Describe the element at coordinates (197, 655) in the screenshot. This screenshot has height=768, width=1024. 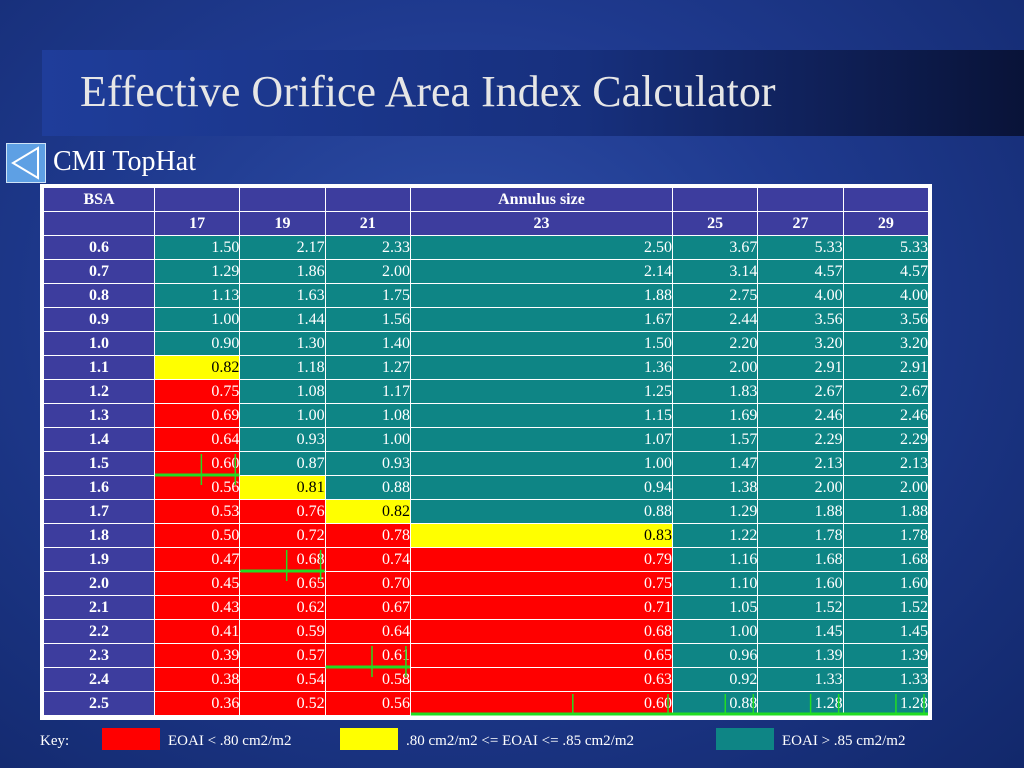
I see `eoai-cell: 0.39` at that location.